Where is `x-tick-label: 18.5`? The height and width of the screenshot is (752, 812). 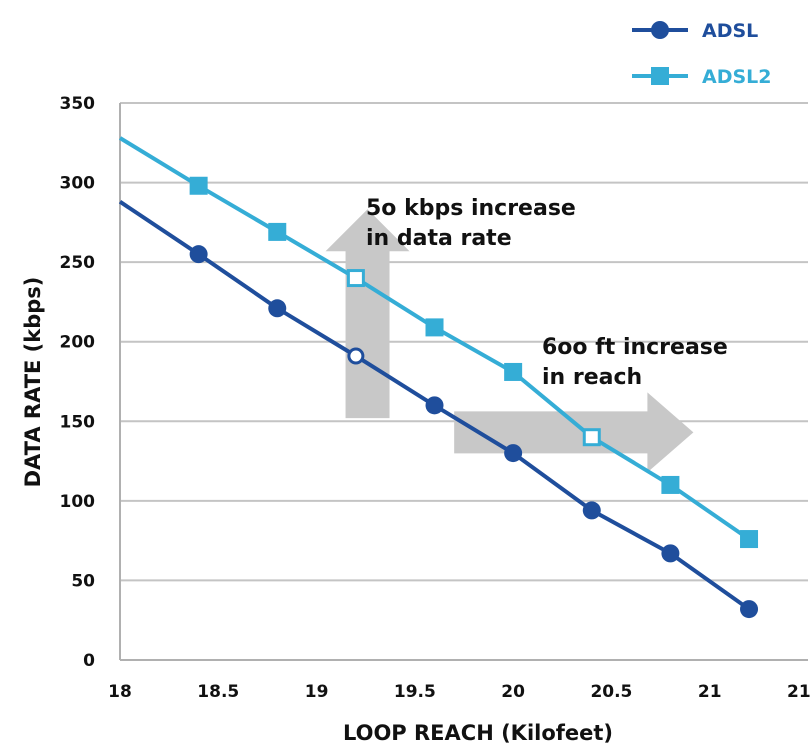
x-tick-label: 18.5 is located at coordinates (218, 692).